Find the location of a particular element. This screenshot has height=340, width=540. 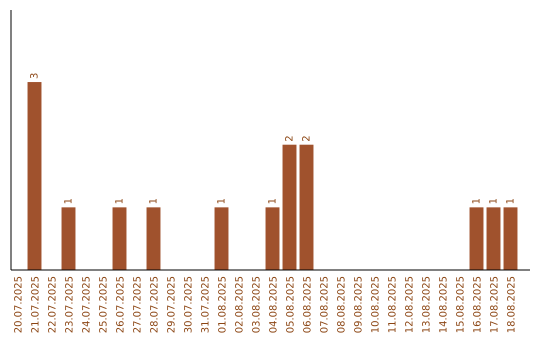

x-tick-label: 16.08.2025 is located at coordinates (478, 305).